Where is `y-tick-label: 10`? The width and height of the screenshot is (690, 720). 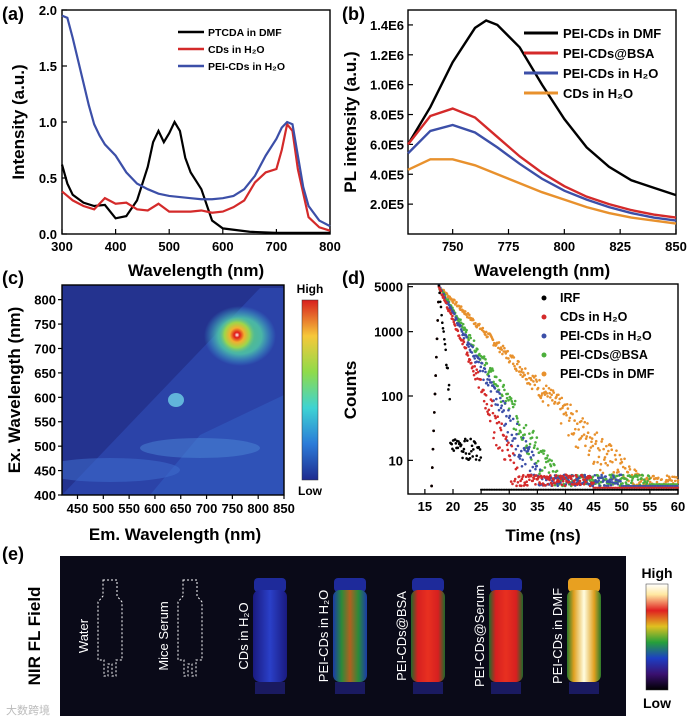 y-tick-label: 10 is located at coordinates (396, 460).